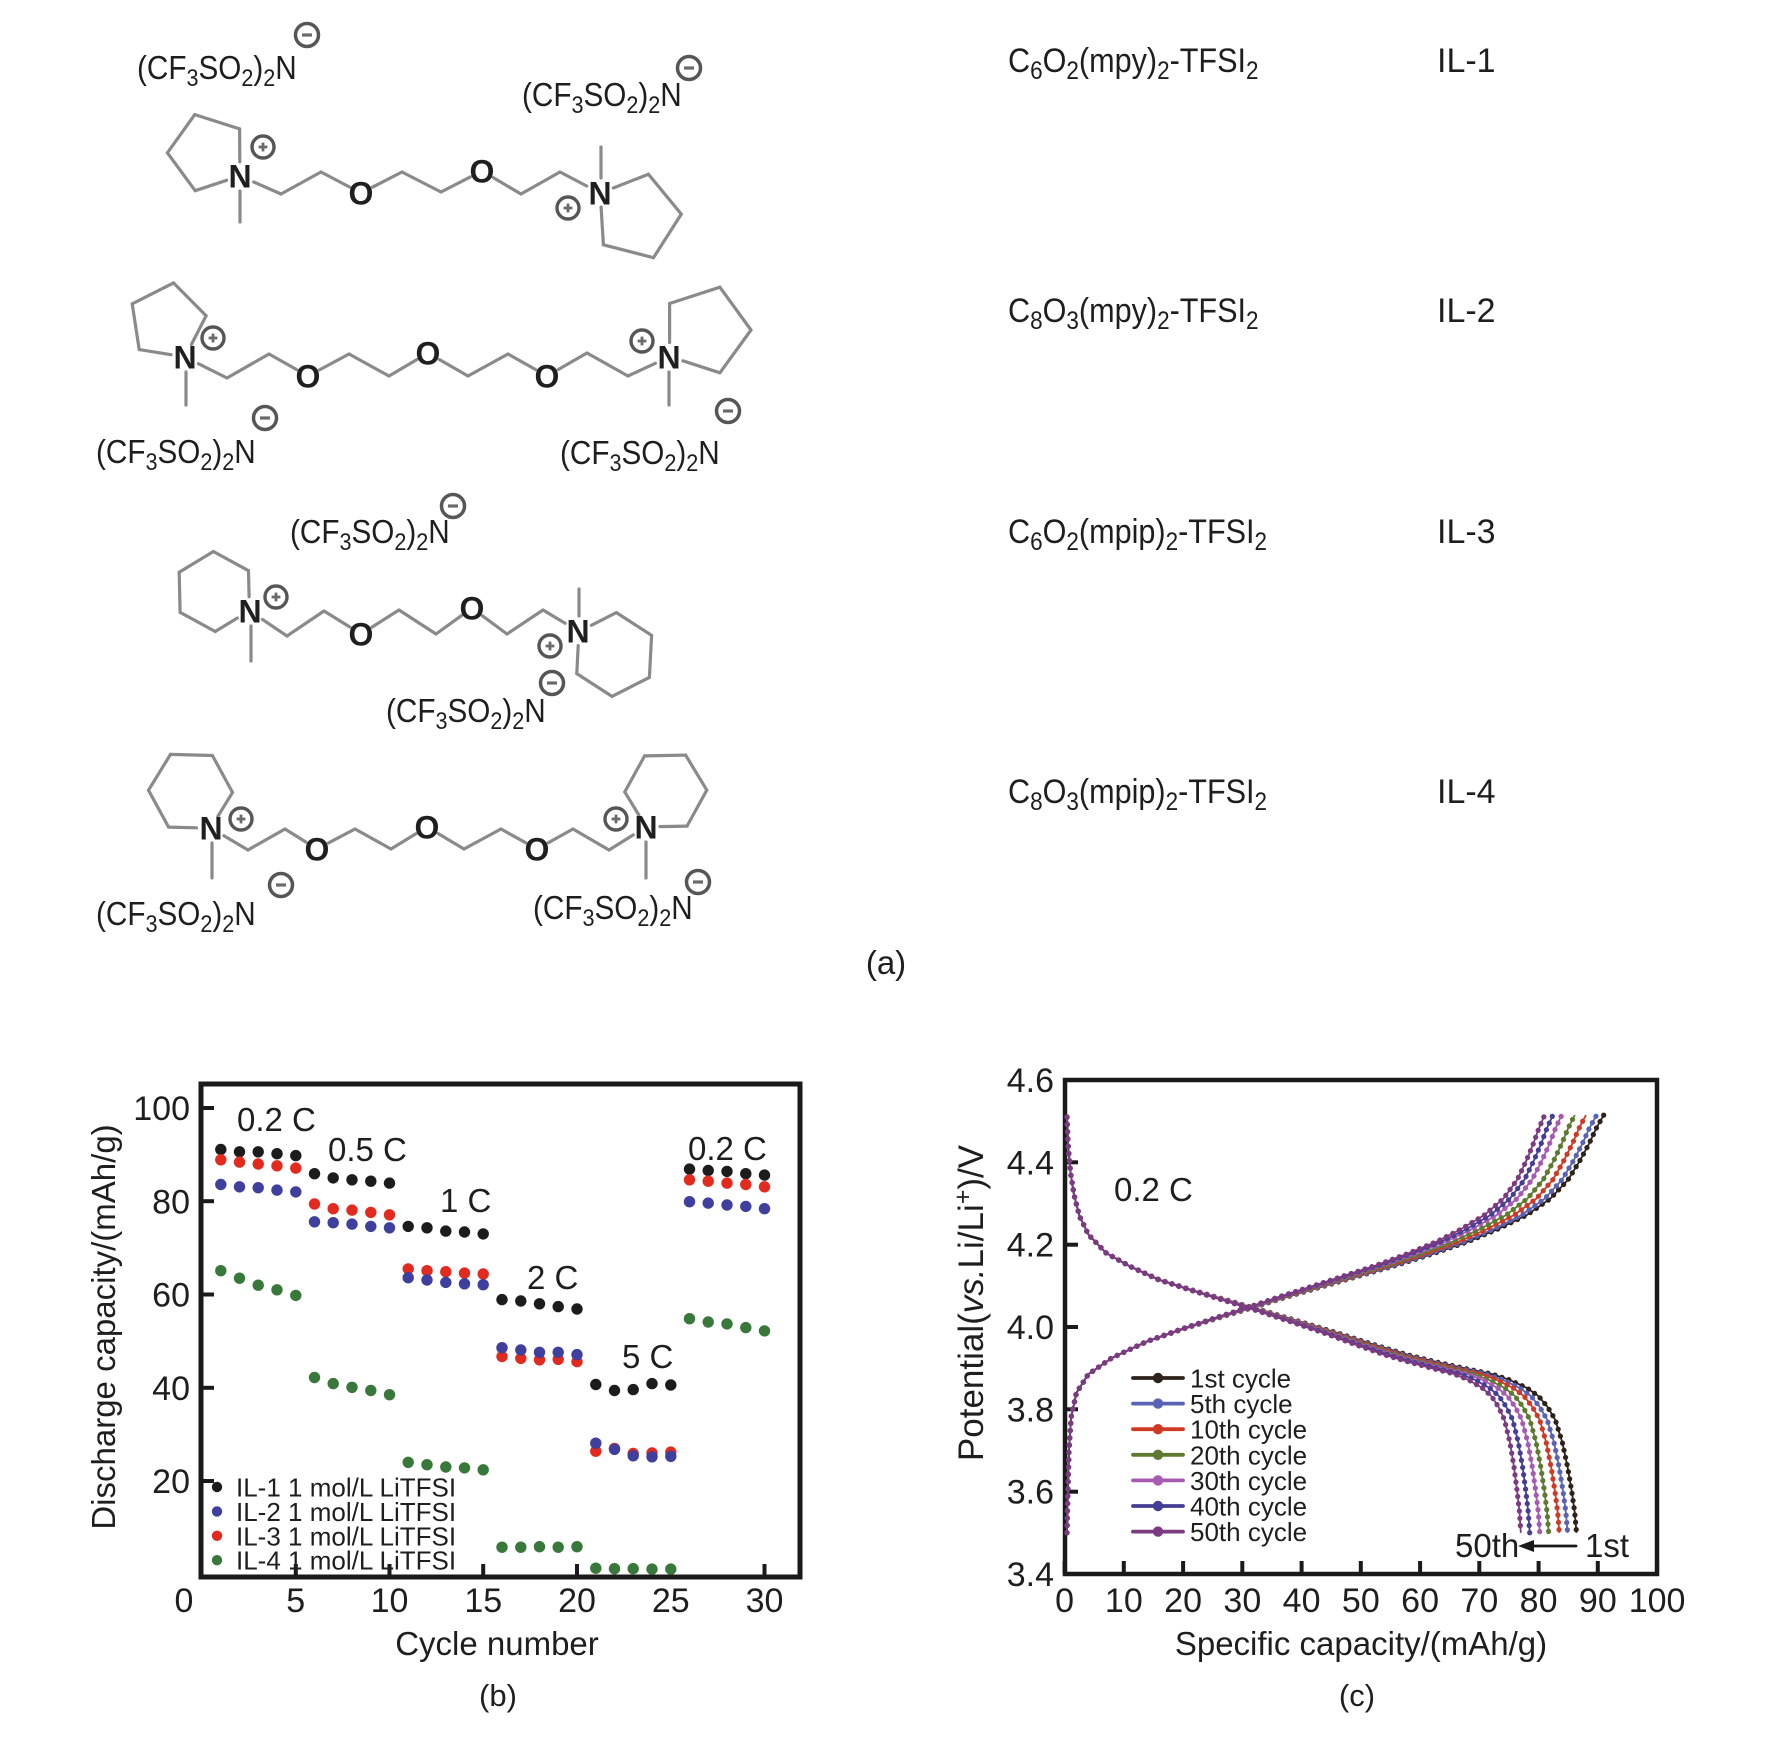 This screenshot has width=1772, height=1754. Describe the element at coordinates (1030, 1575) in the screenshot. I see `svg-text: 3.4` at that location.